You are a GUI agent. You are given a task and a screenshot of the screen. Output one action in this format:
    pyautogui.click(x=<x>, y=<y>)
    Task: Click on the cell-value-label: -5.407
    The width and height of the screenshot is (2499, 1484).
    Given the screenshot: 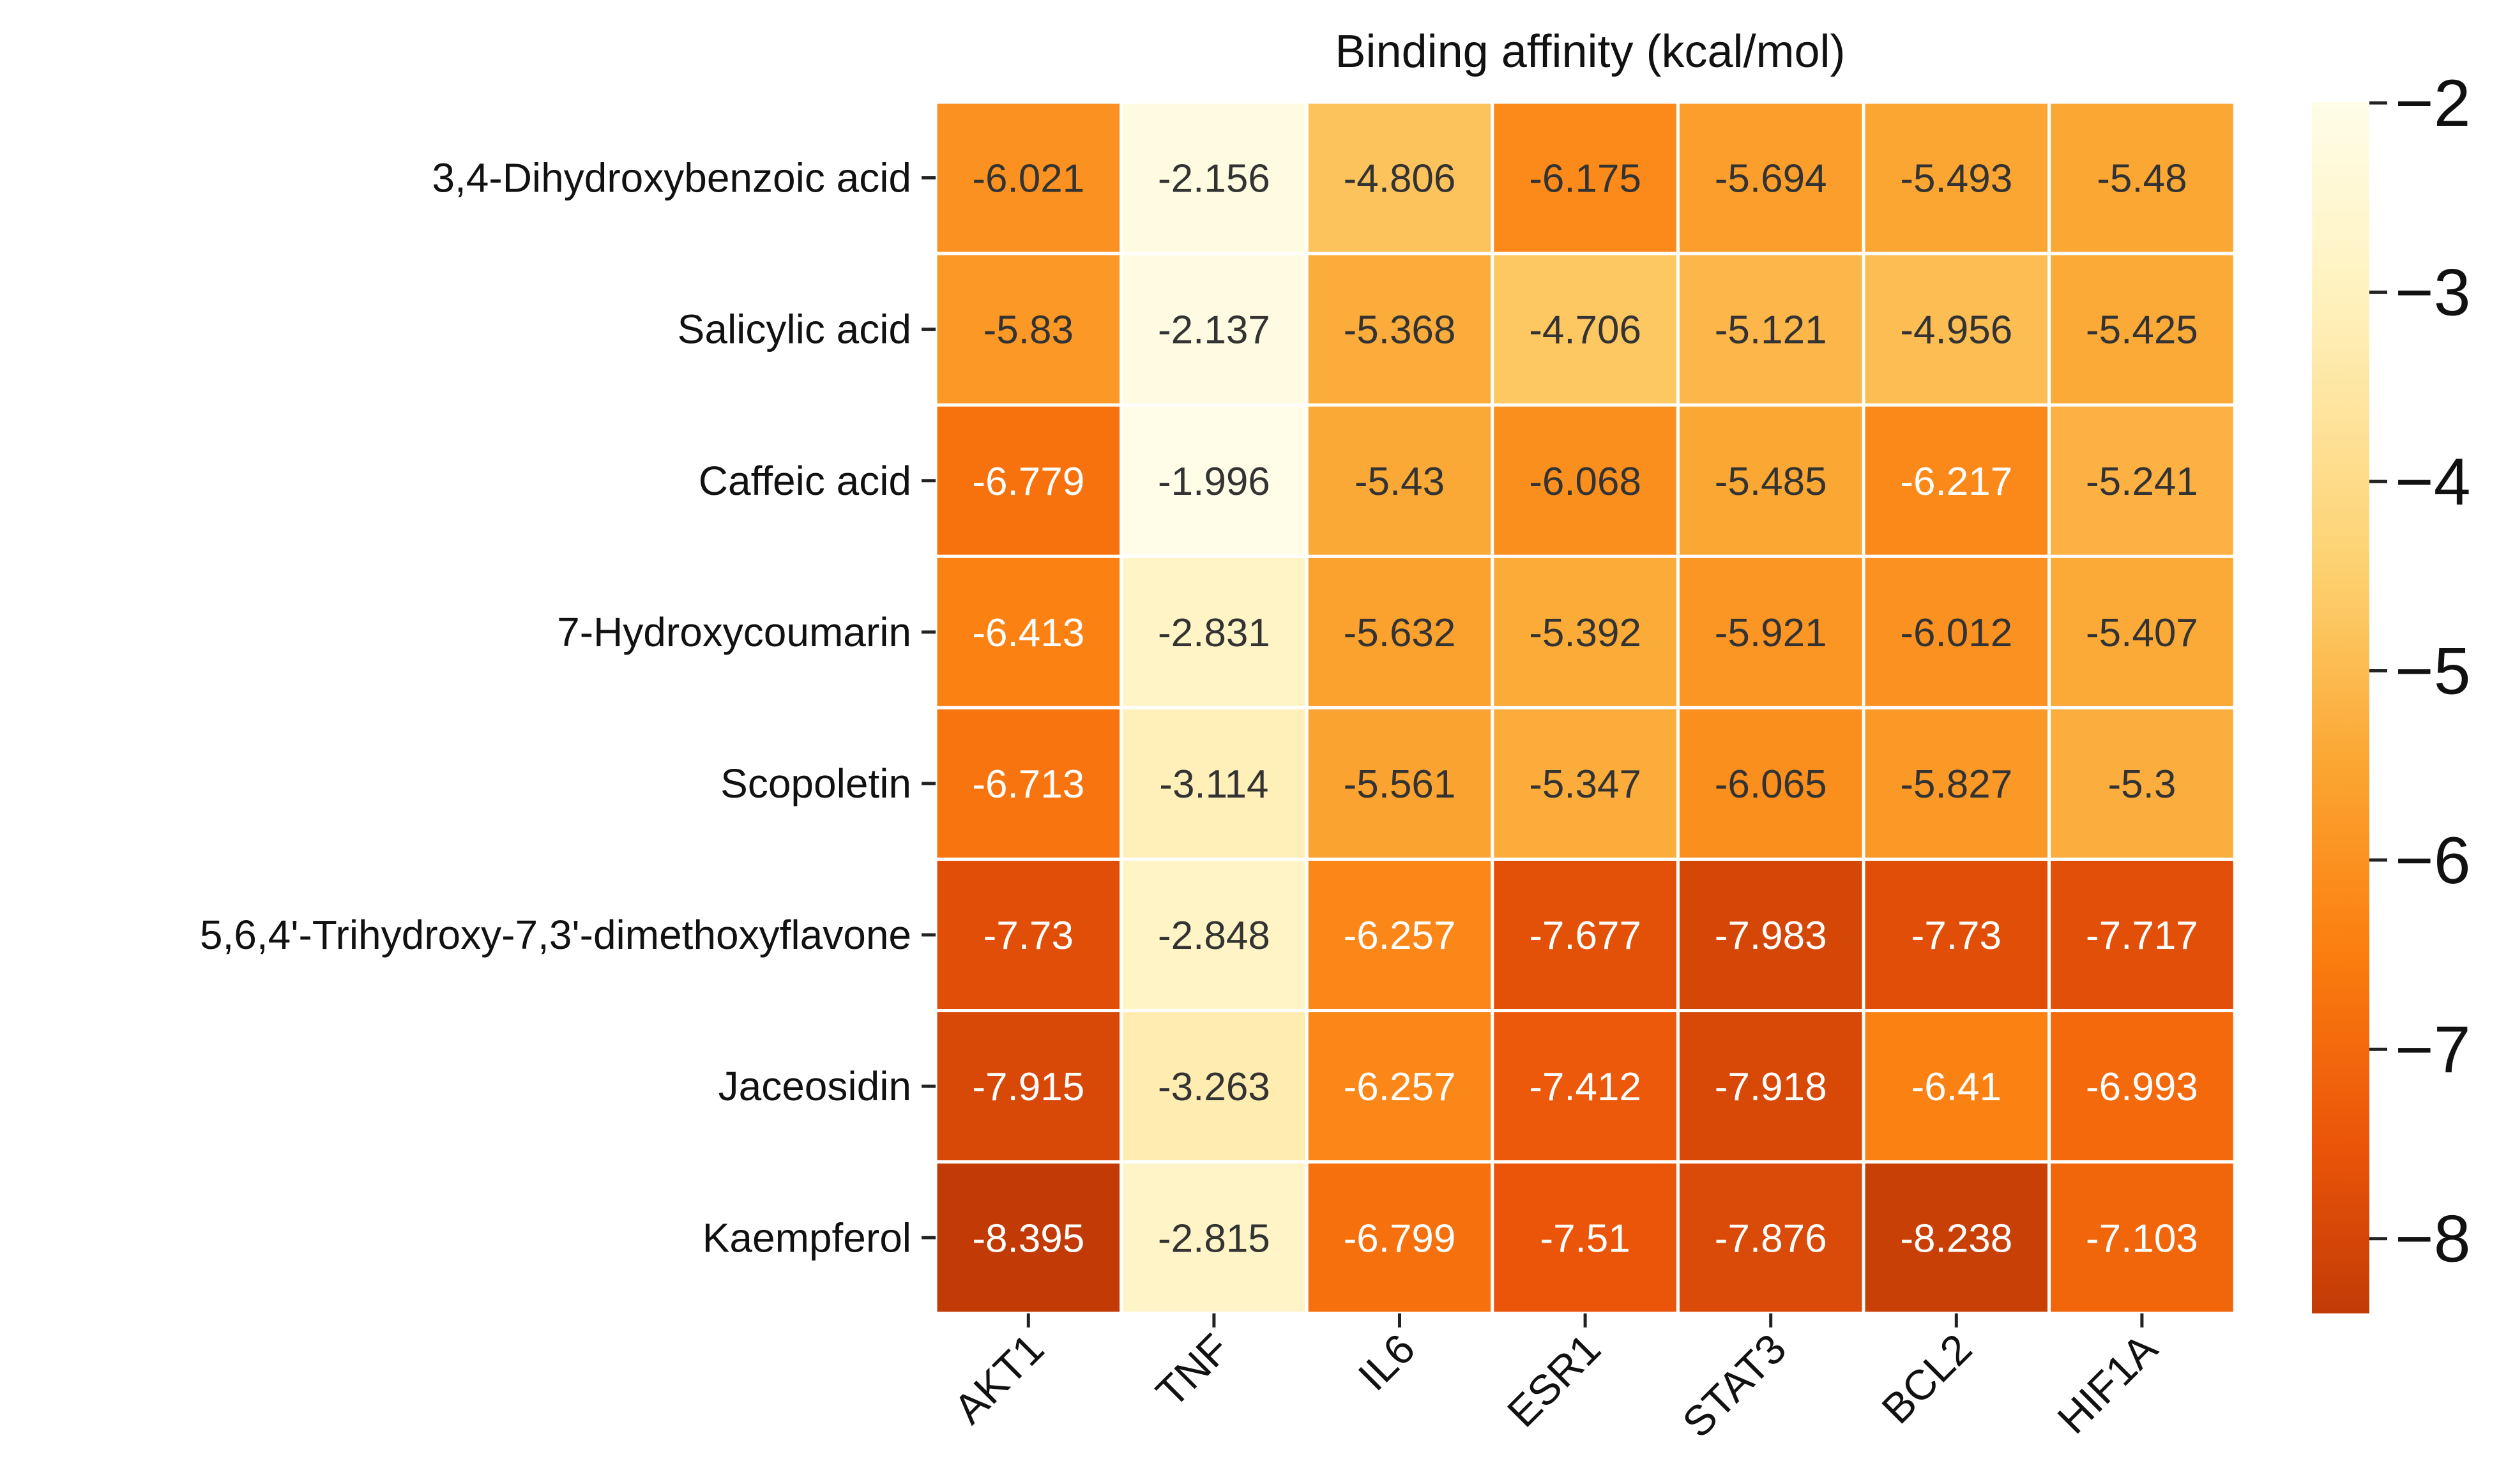 What is the action you would take?
    pyautogui.click(x=2142, y=633)
    